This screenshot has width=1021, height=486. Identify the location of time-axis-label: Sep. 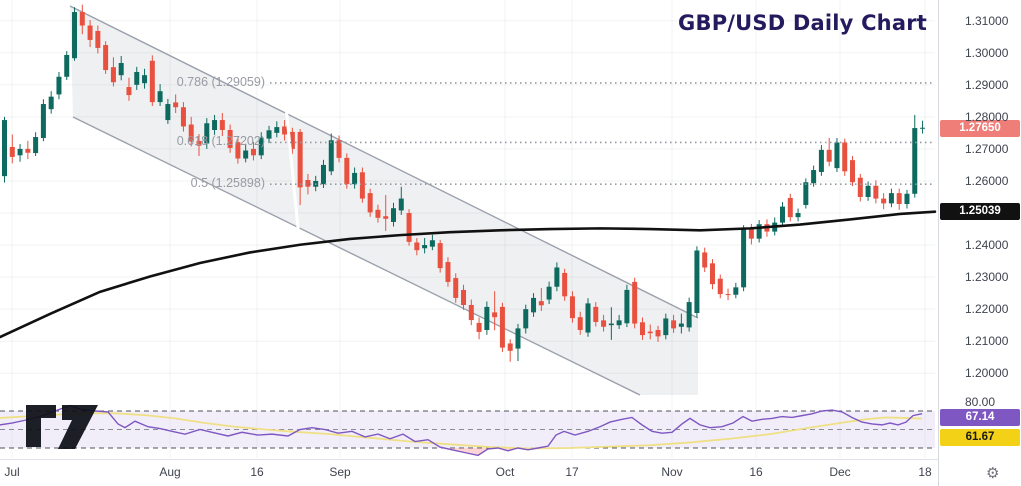
(340, 472).